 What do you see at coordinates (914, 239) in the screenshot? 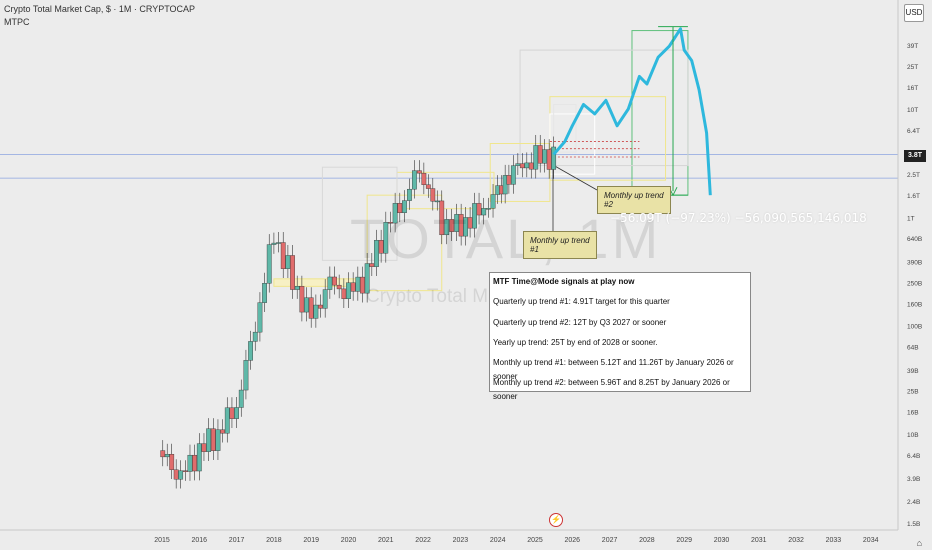
I see `y-tick-label: 640B` at bounding box center [914, 239].